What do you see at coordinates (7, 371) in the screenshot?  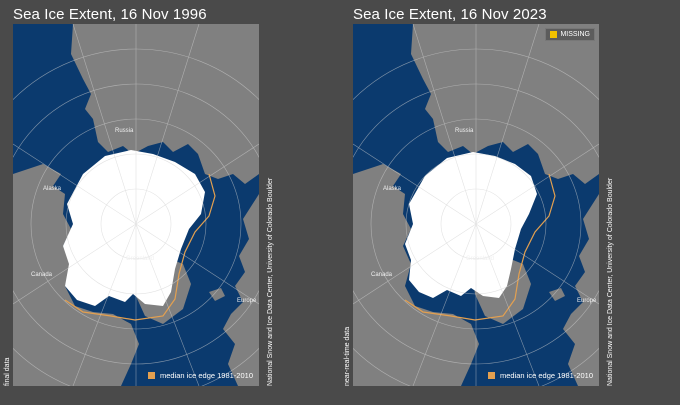 I see `data-status-label: final data` at bounding box center [7, 371].